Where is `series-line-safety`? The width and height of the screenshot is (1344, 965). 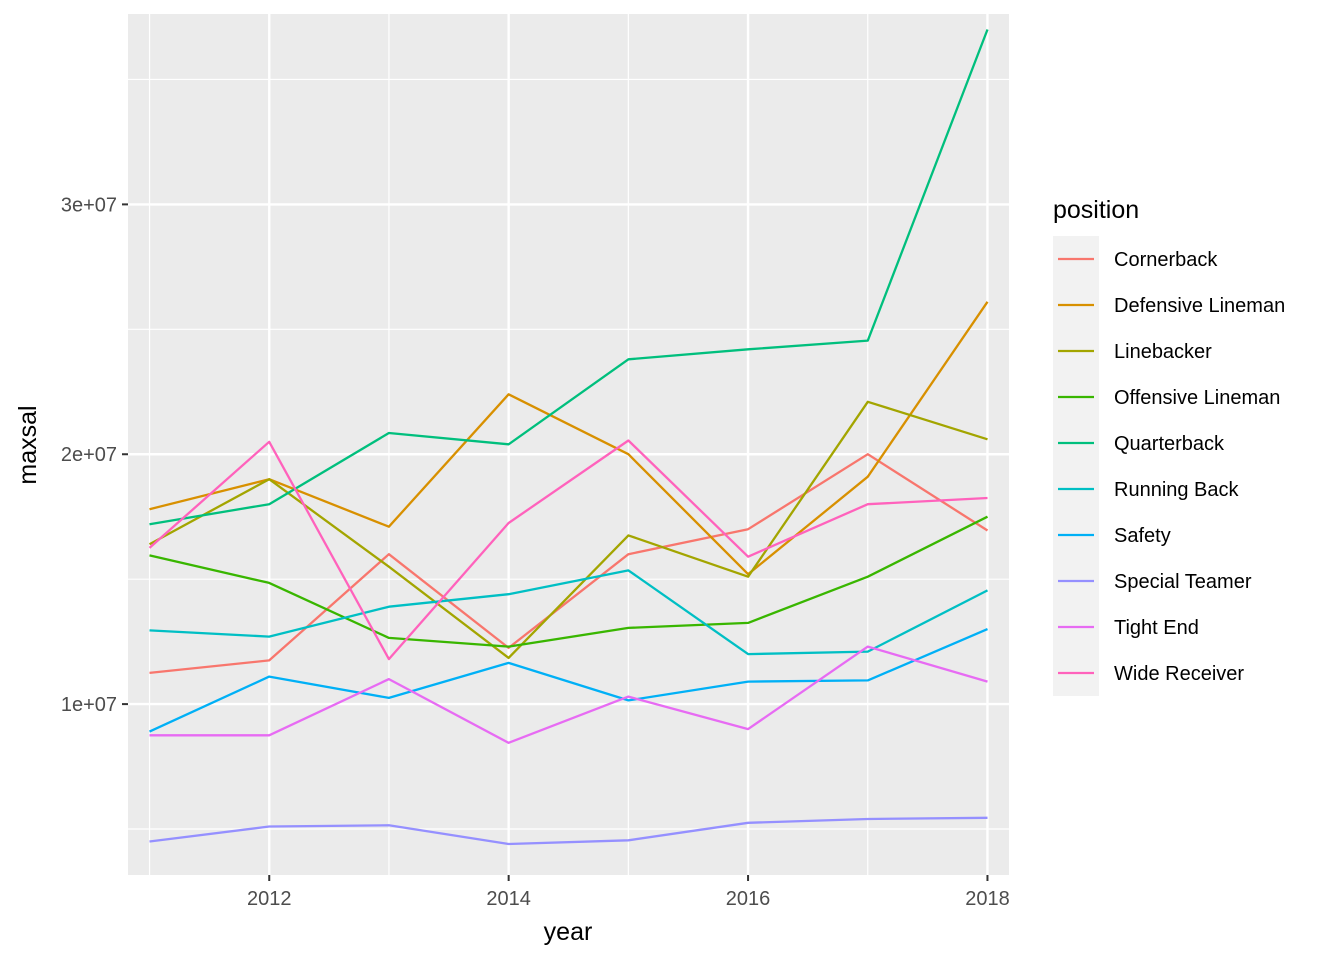 series-line-safety is located at coordinates (568, 680).